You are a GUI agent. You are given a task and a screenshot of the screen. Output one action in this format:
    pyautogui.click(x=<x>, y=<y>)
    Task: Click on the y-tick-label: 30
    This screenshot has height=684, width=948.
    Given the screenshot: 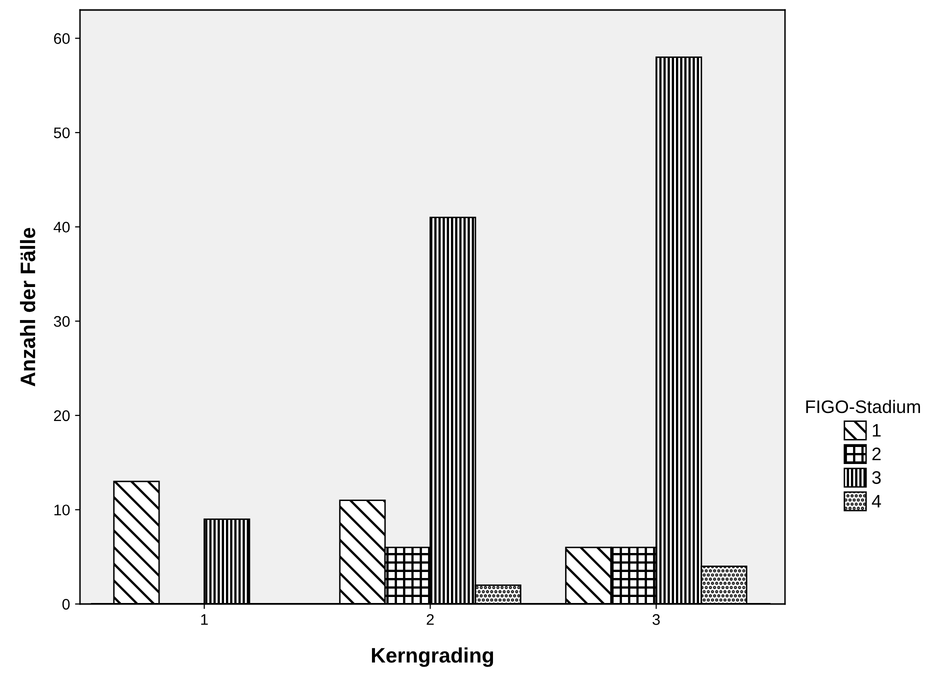 What is the action you would take?
    pyautogui.click(x=62, y=321)
    